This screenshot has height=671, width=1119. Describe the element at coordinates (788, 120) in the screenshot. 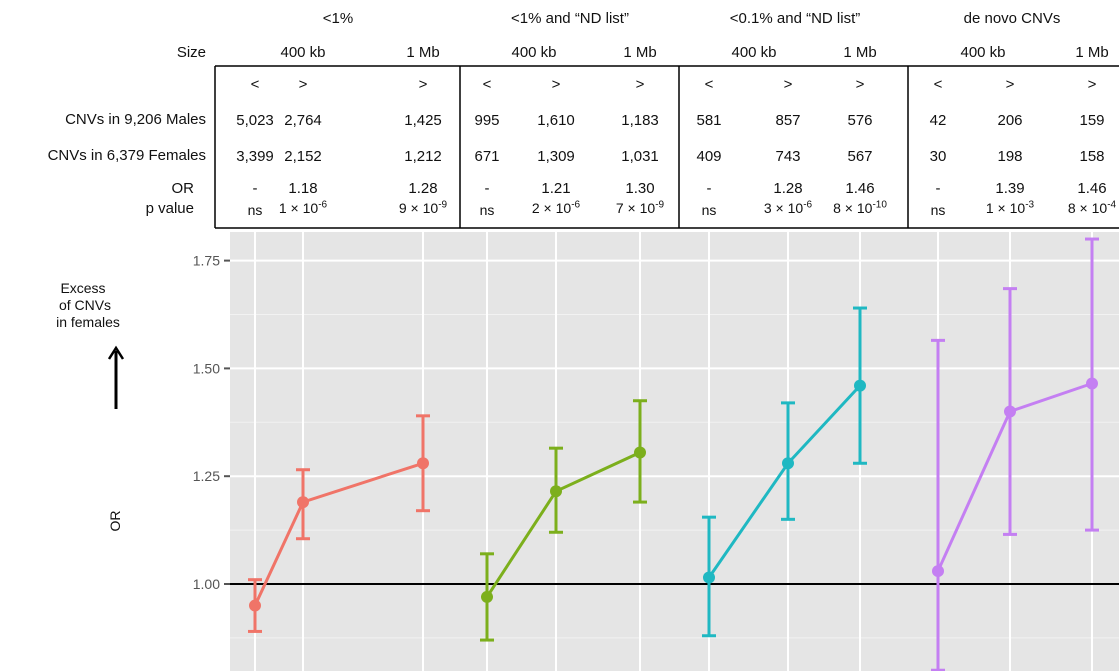

I see `cell-males-count: 857` at that location.